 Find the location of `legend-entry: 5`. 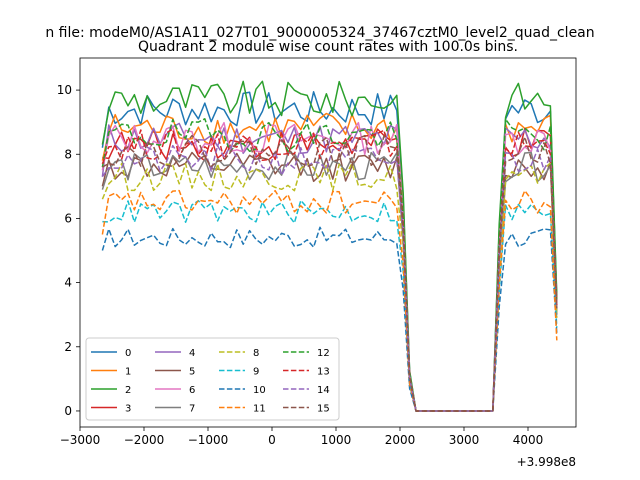

legend-entry: 5 is located at coordinates (192, 372).